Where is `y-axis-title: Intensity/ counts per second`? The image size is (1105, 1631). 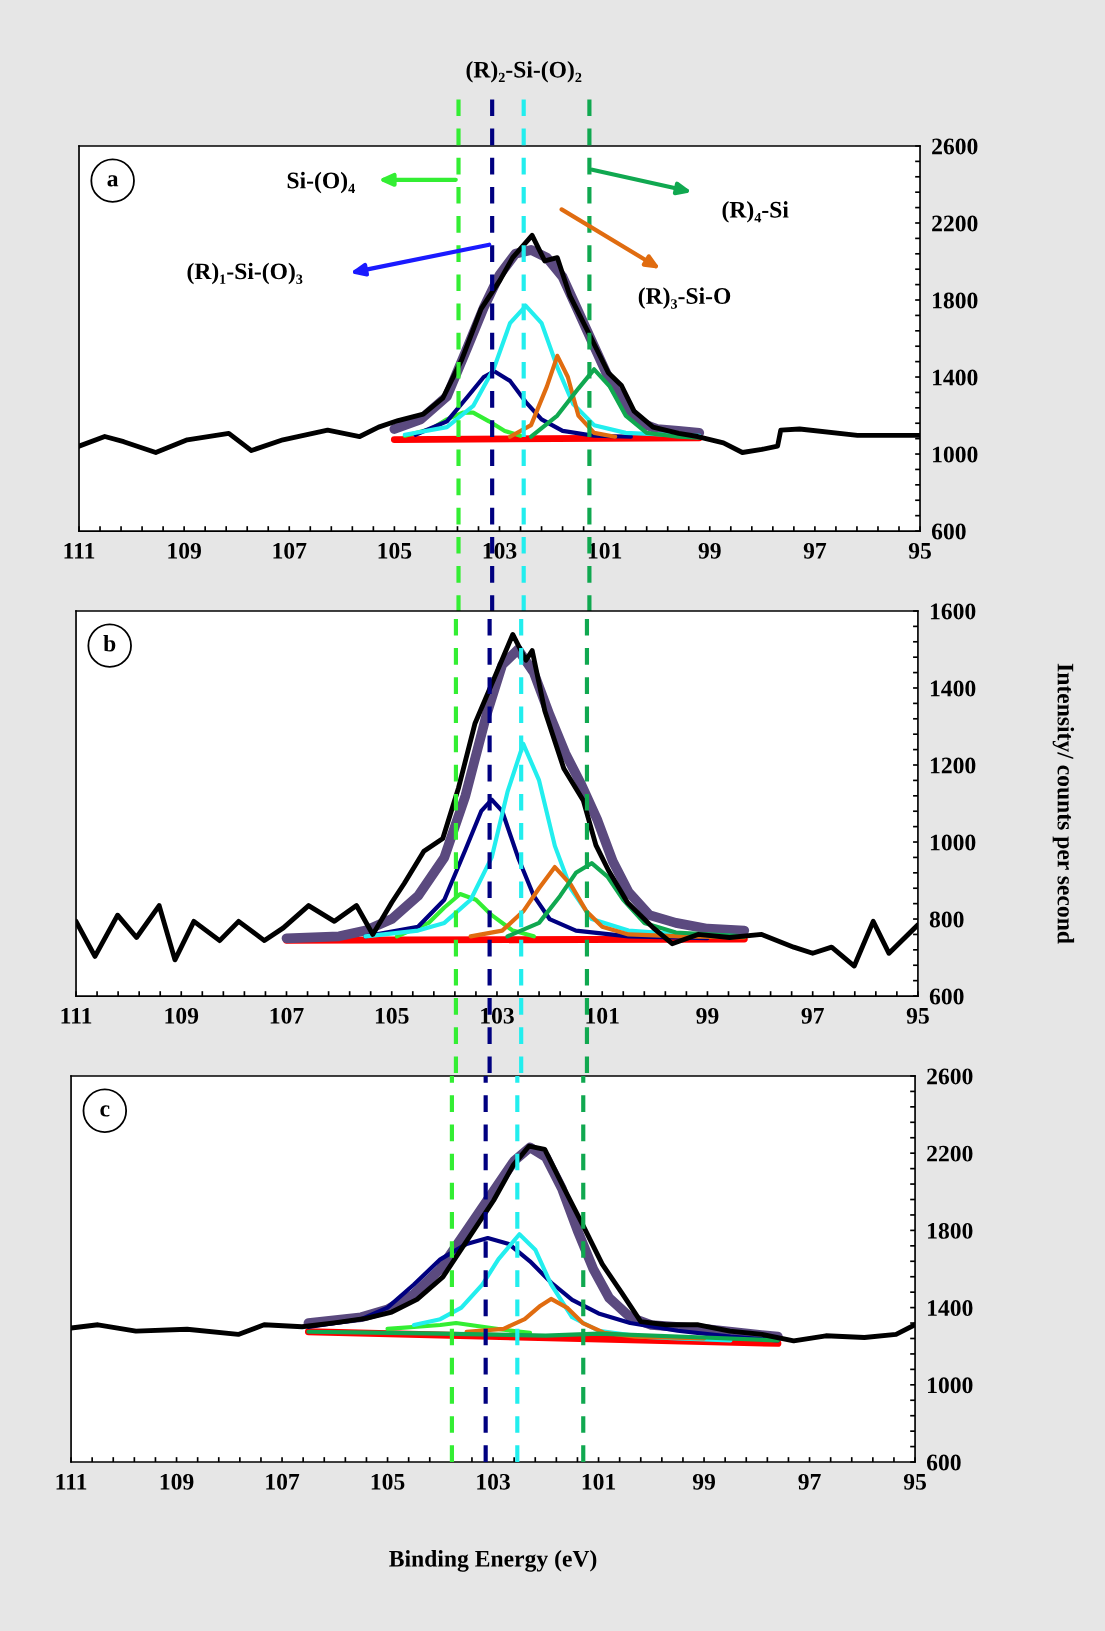 y-axis-title: Intensity/ counts per second is located at coordinates (1063, 803).